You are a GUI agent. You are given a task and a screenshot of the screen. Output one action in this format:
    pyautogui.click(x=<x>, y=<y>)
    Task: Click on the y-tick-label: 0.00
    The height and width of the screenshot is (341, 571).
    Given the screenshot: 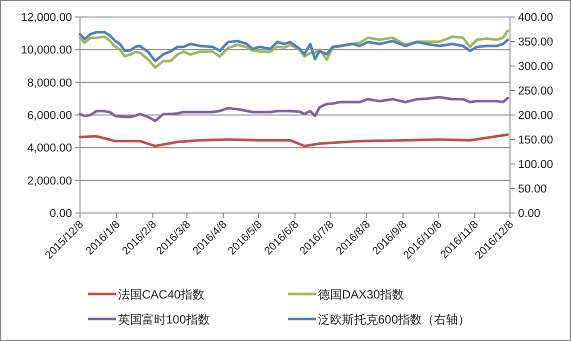 What is the action you would take?
    pyautogui.click(x=61, y=214)
    